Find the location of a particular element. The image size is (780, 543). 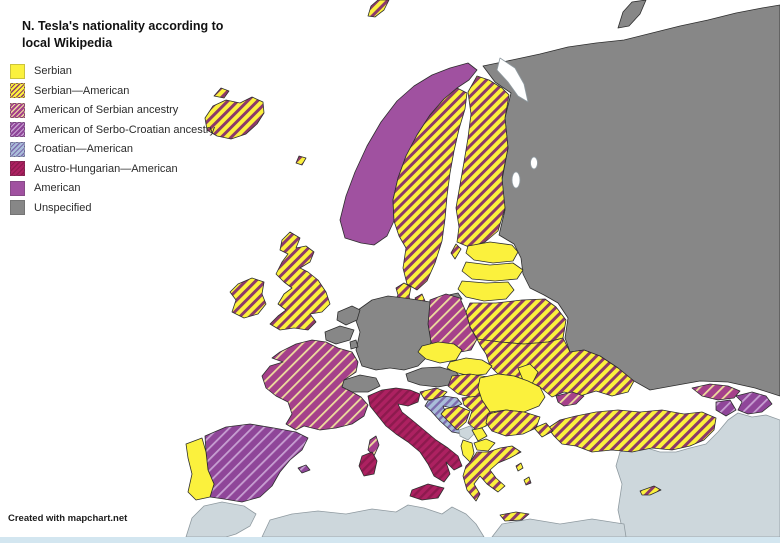

region-belarus is located at coordinates (516, 321).